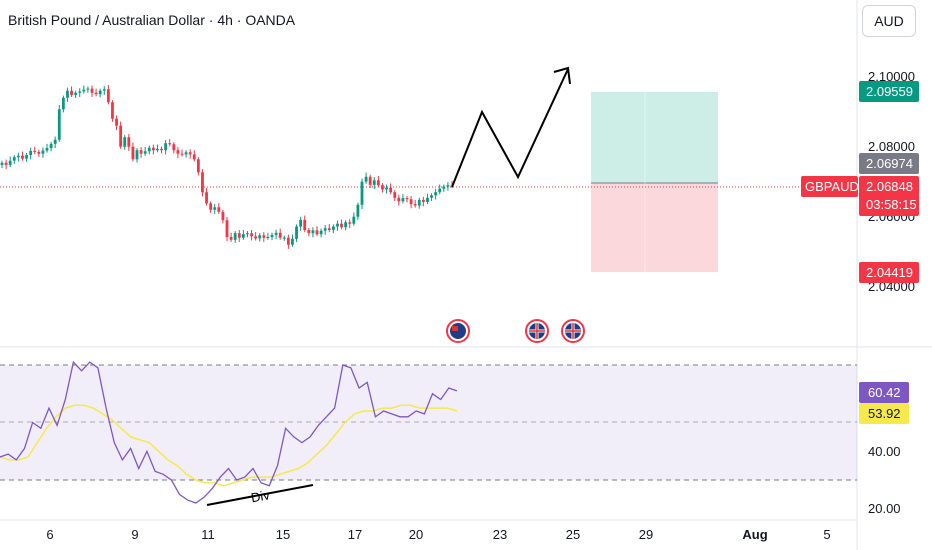  What do you see at coordinates (260, 495) in the screenshot?
I see `divergence-line` at bounding box center [260, 495].